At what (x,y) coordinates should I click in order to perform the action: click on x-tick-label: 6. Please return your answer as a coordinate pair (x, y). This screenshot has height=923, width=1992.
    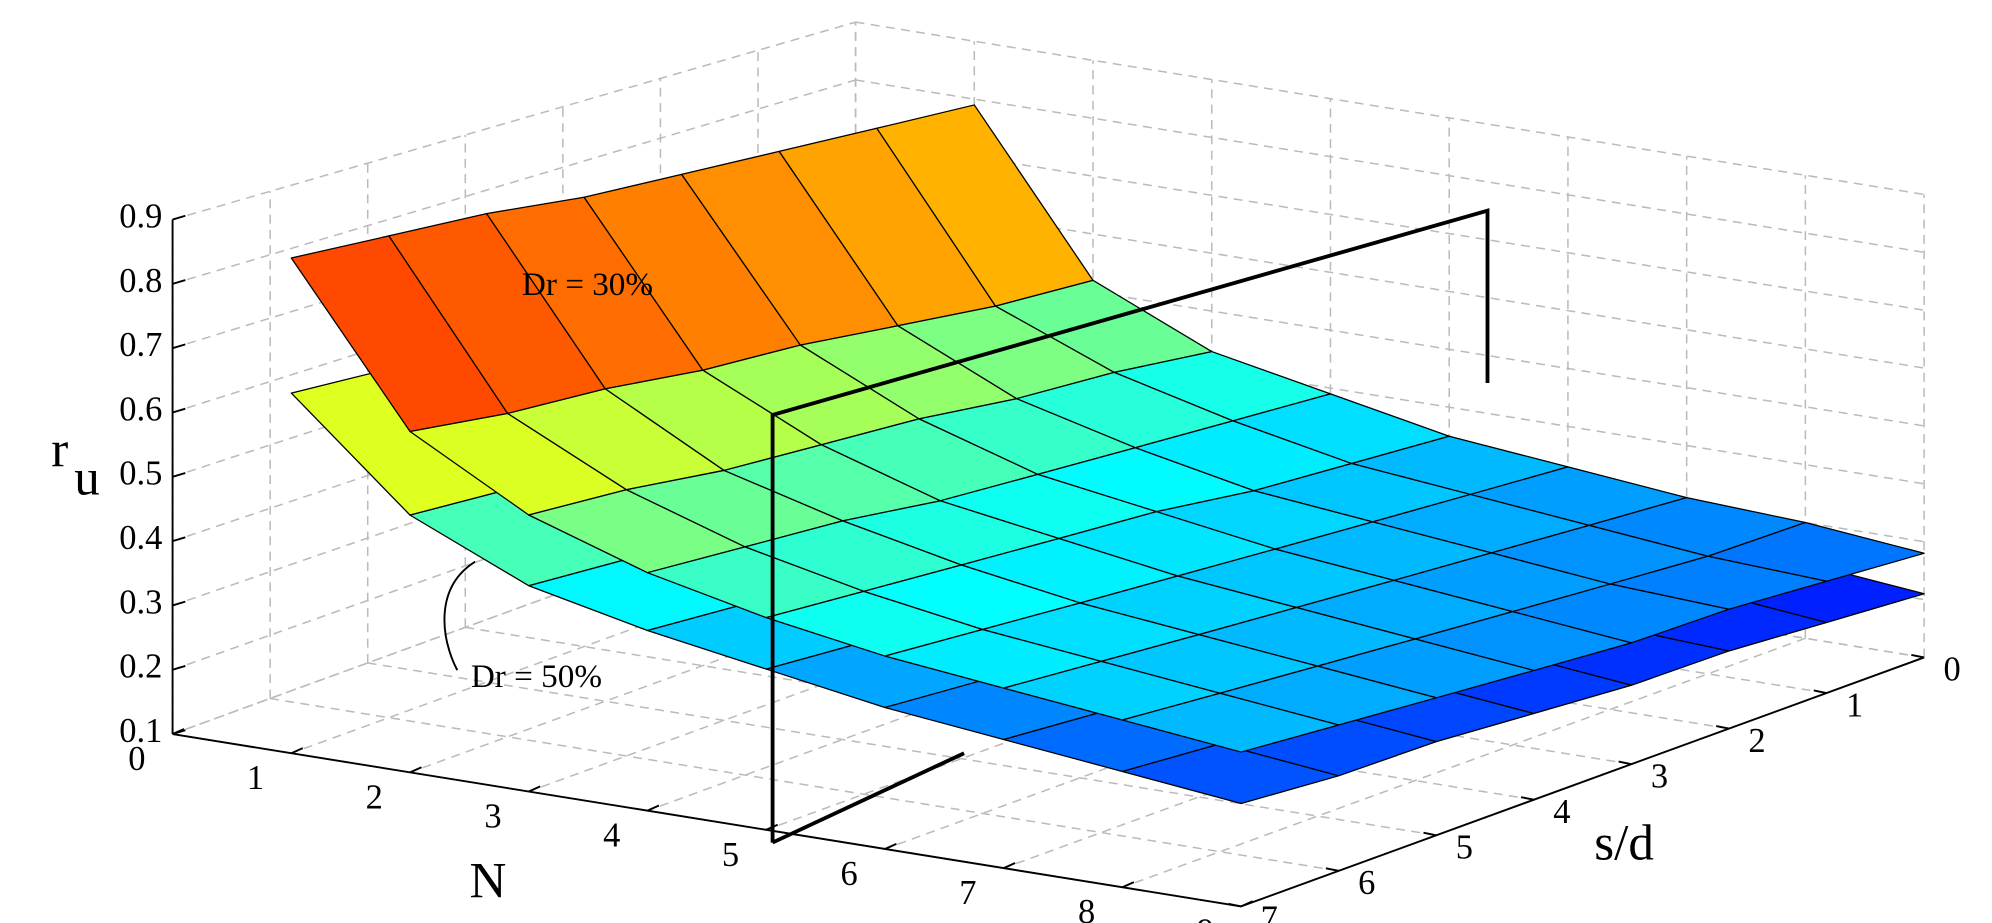
    Looking at the image, I should click on (849, 874).